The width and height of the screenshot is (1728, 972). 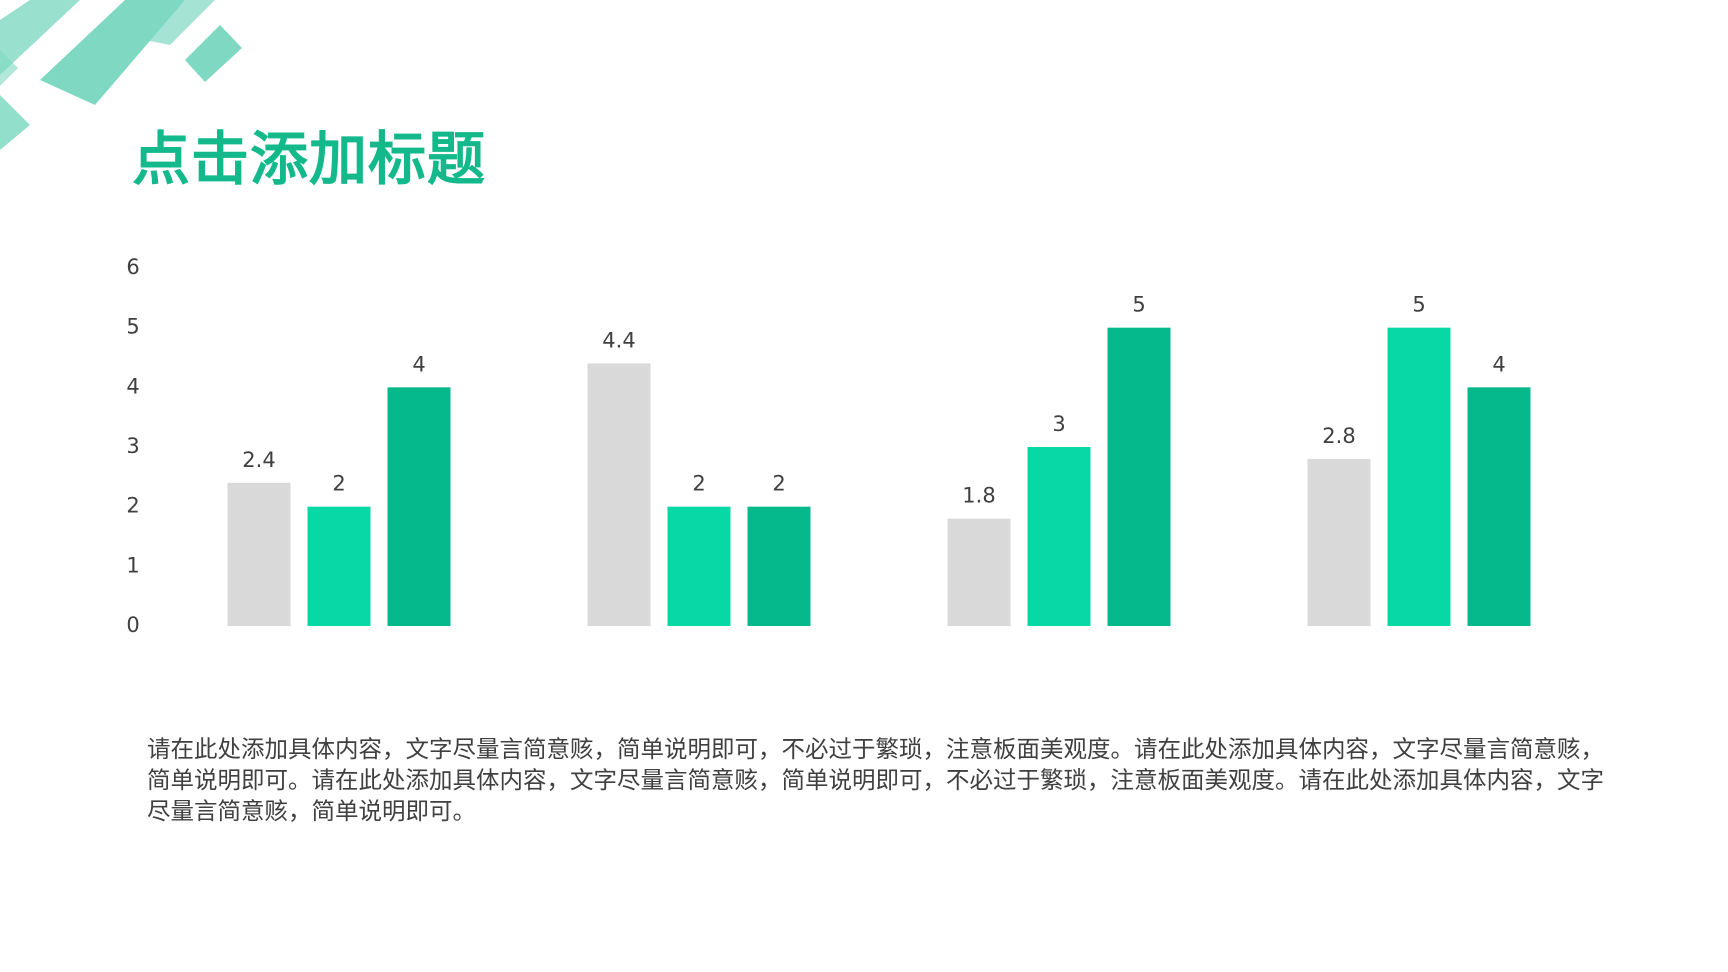 What do you see at coordinates (1338, 436) in the screenshot?
I see `data-label: 2.8` at bounding box center [1338, 436].